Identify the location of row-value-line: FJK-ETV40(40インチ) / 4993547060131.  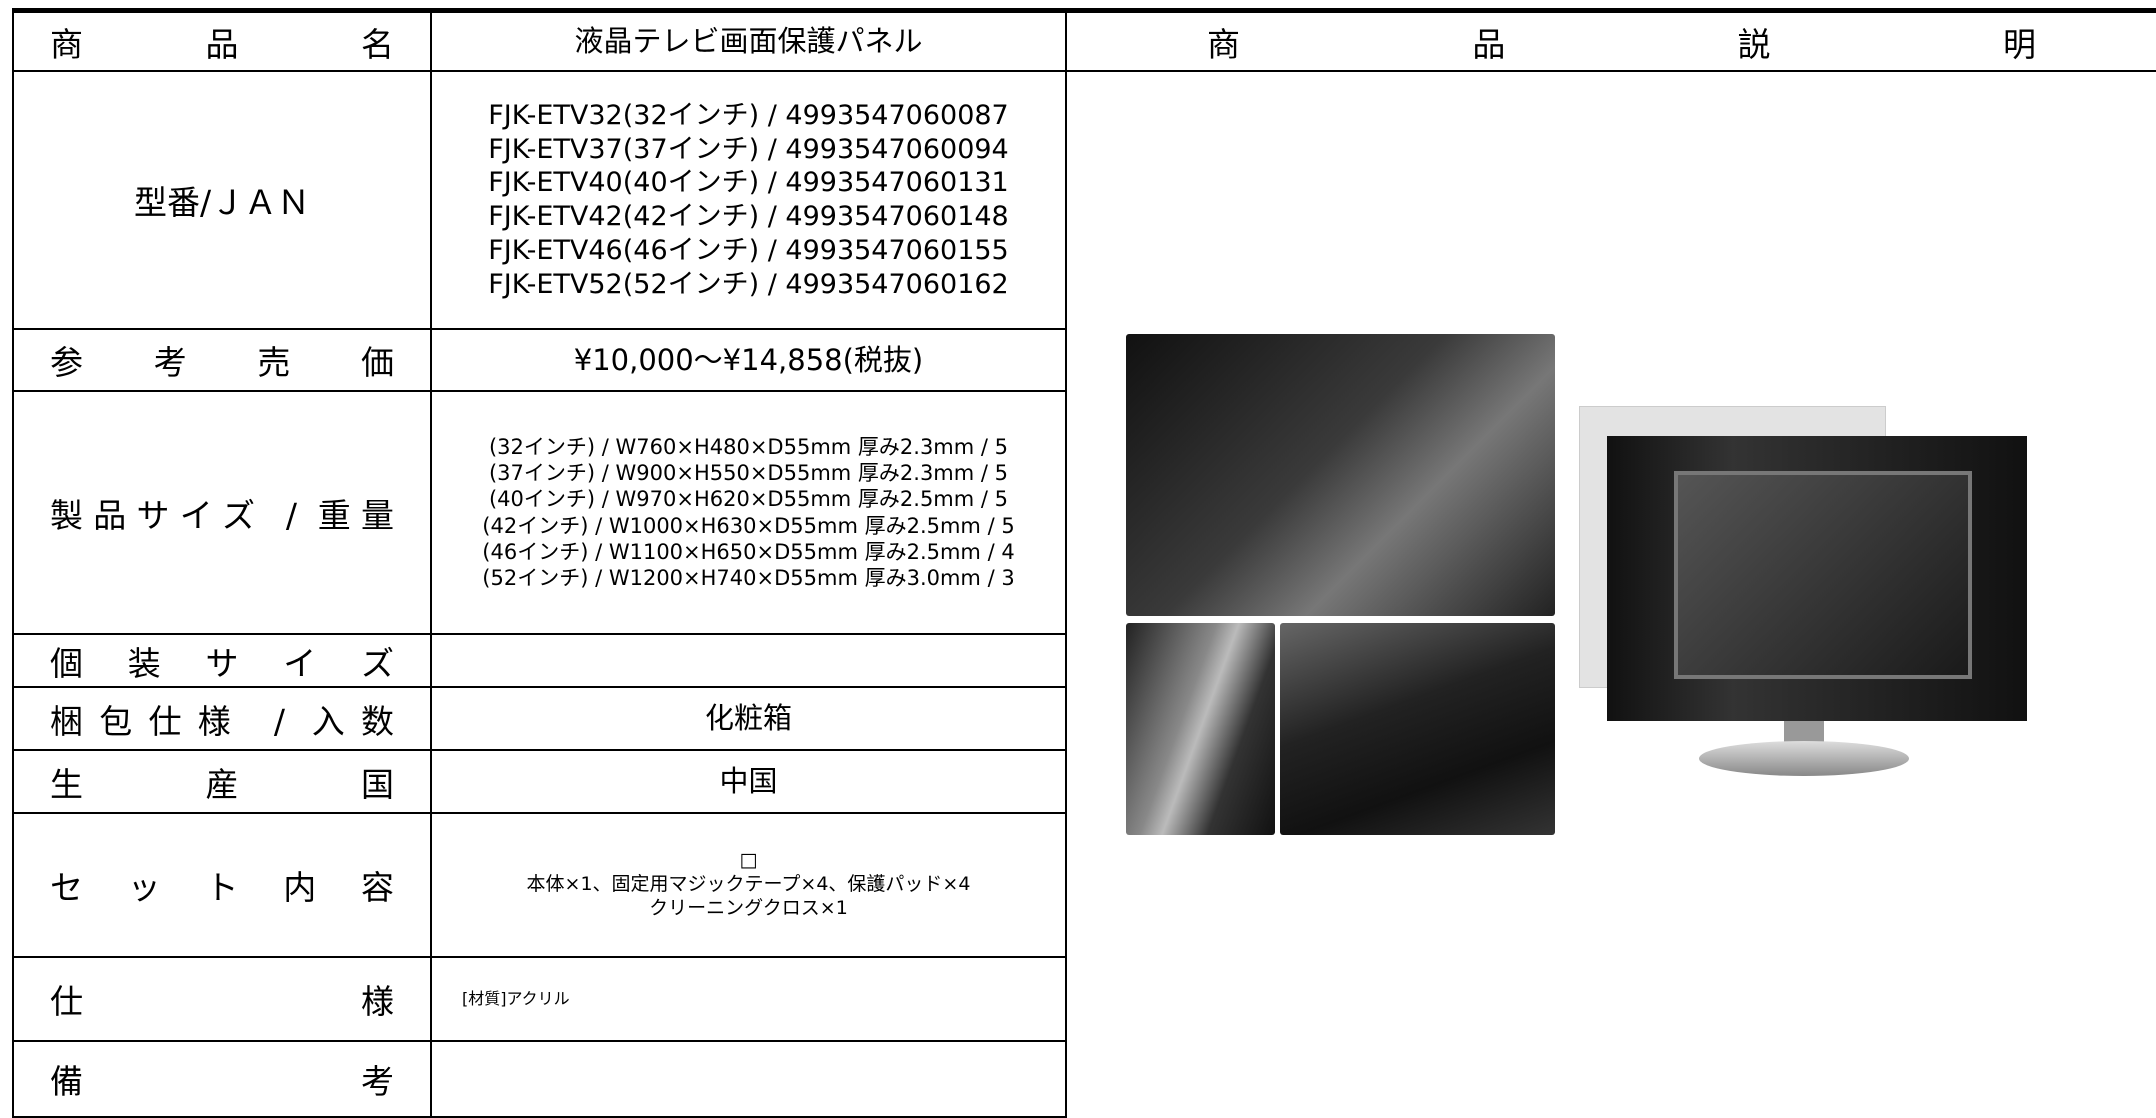
(748, 183).